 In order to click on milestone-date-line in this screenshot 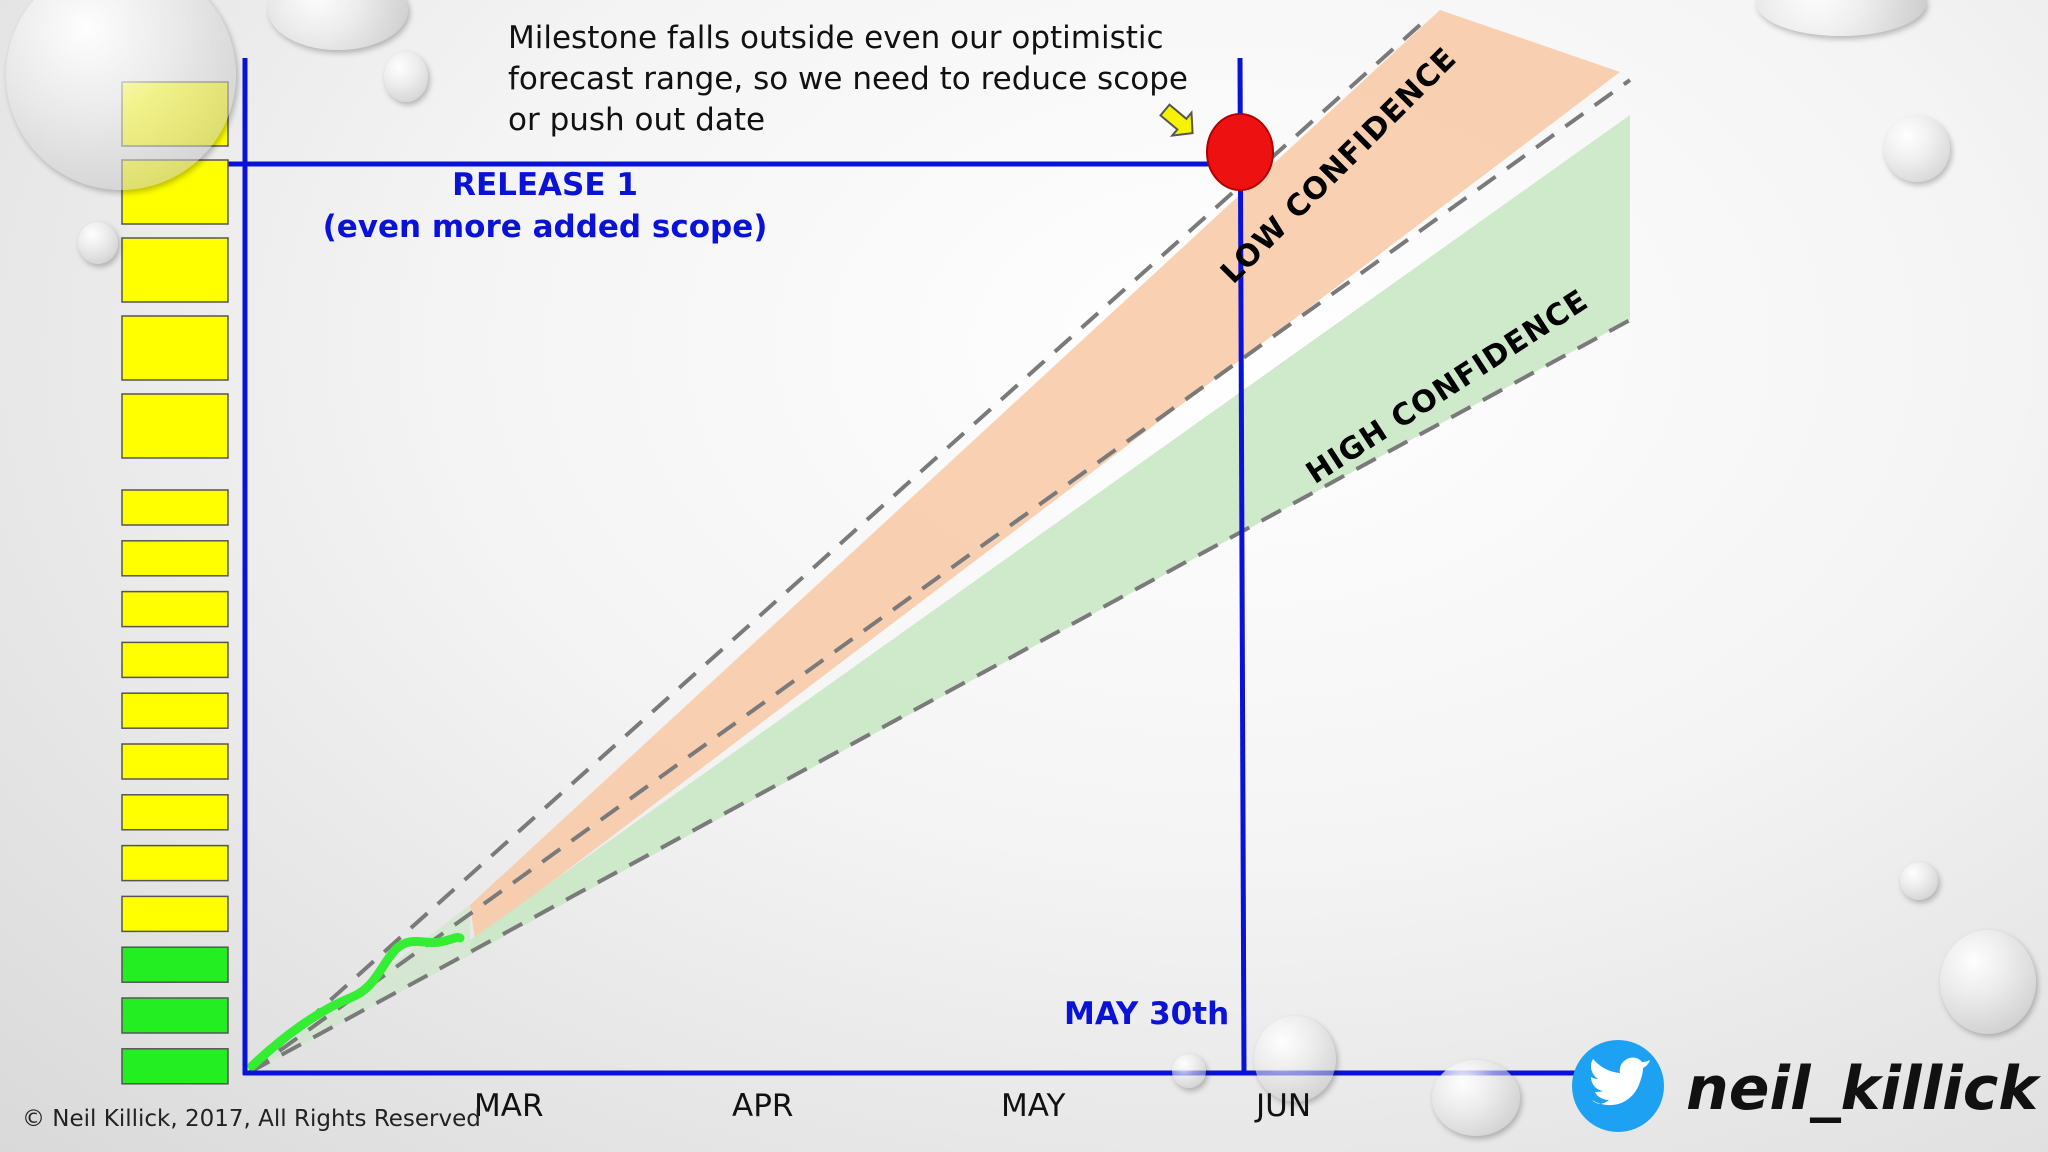, I will do `click(1242, 566)`.